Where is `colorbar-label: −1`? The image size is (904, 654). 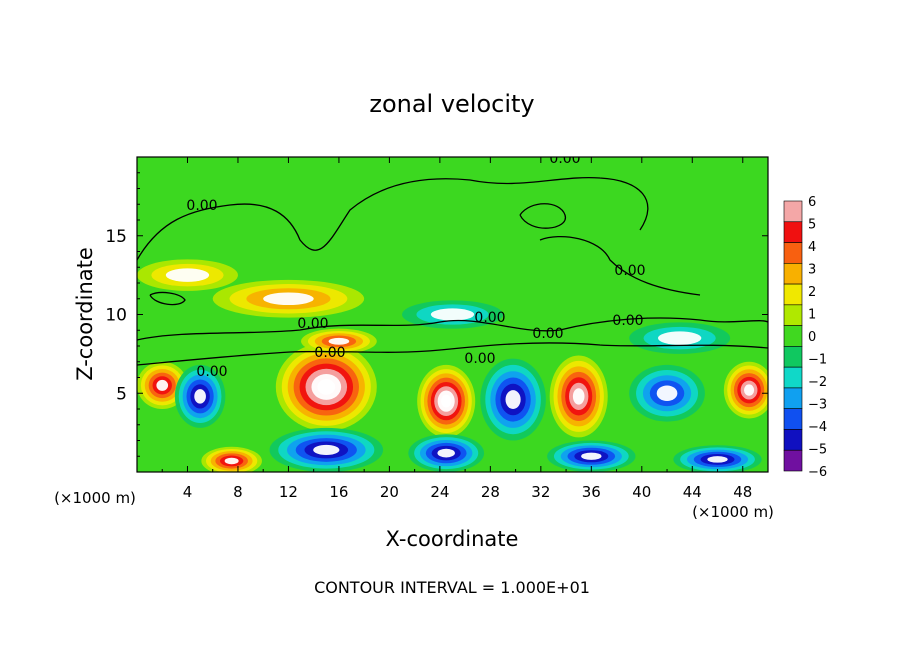
colorbar-label: −1 is located at coordinates (817, 360).